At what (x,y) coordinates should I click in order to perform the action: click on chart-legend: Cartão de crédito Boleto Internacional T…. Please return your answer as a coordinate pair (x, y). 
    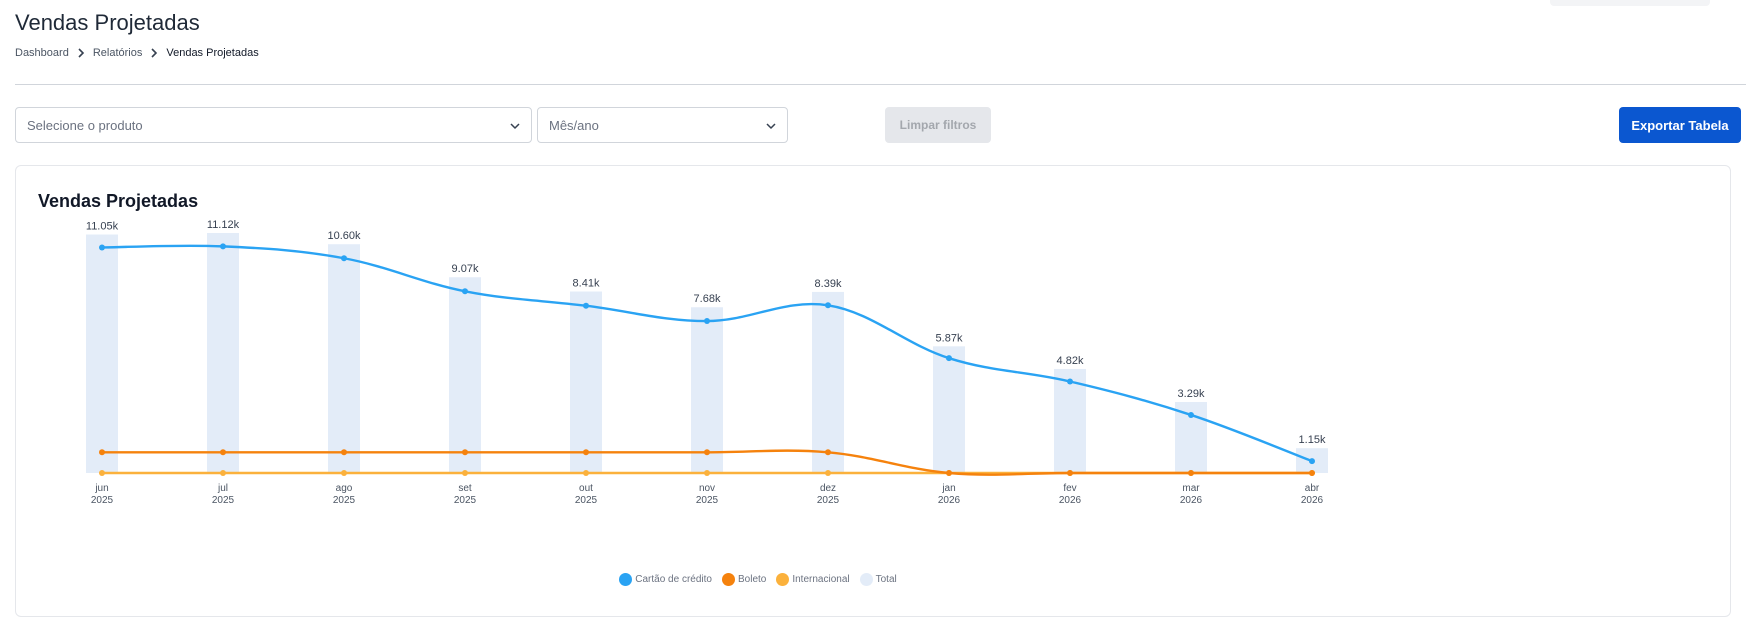
    Looking at the image, I should click on (874, 579).